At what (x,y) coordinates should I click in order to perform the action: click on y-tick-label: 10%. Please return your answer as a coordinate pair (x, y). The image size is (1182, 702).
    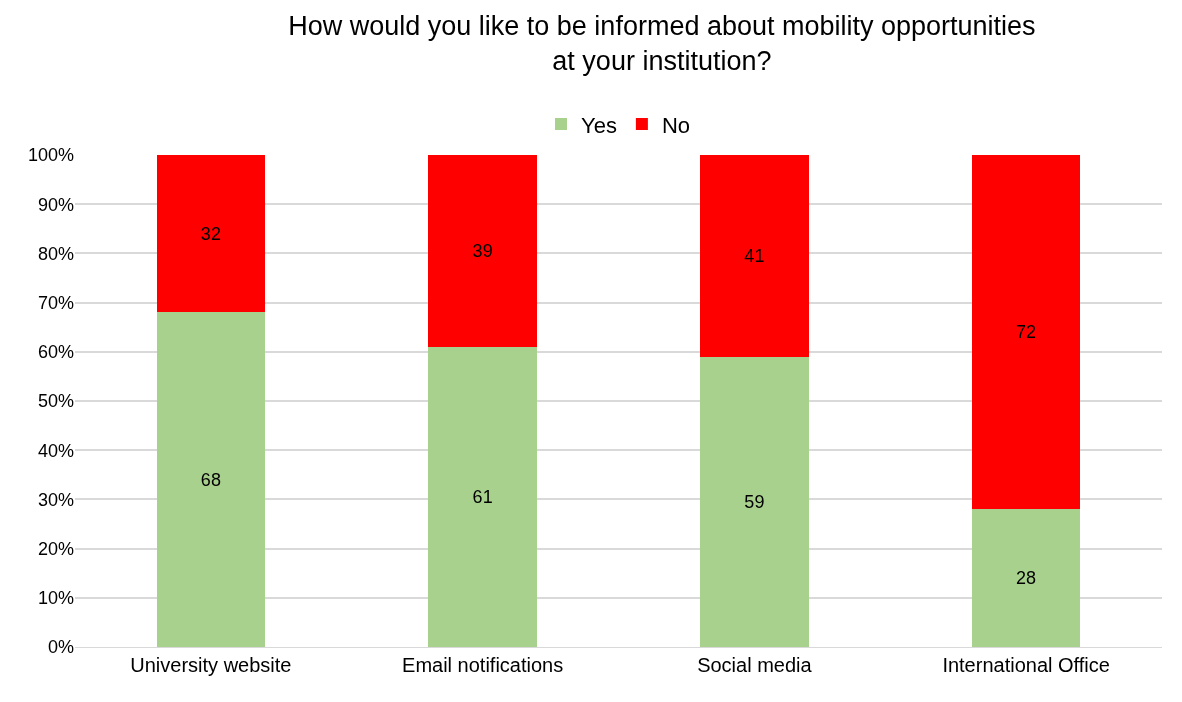
    Looking at the image, I should click on (55, 598).